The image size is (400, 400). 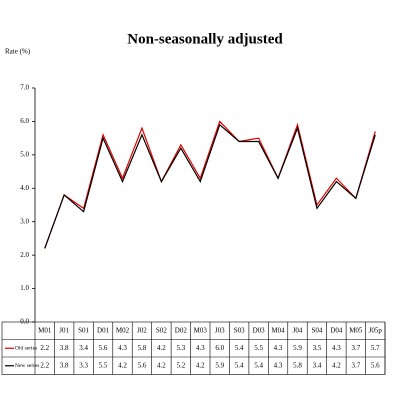 What do you see at coordinates (24, 221) in the screenshot?
I see `y-tick-label: 3.0` at bounding box center [24, 221].